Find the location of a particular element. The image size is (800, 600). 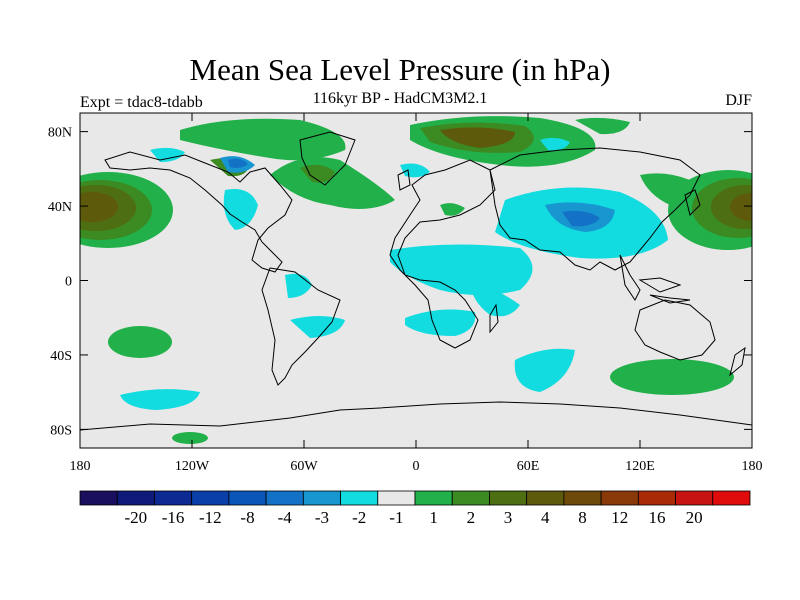

asia-coast is located at coordinates (595, 209).